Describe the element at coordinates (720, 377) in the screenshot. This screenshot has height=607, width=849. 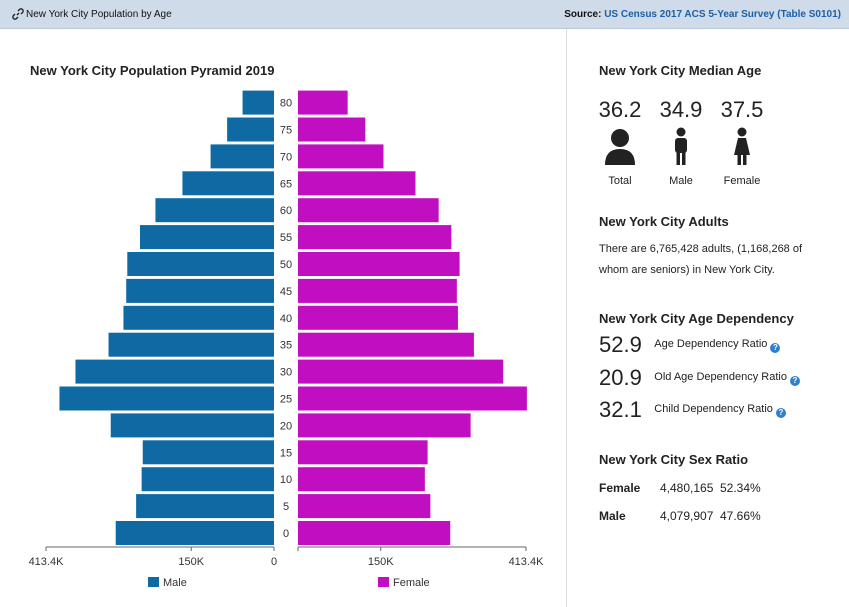
I see `dependency-label: Old Age Dependency Ratio` at that location.